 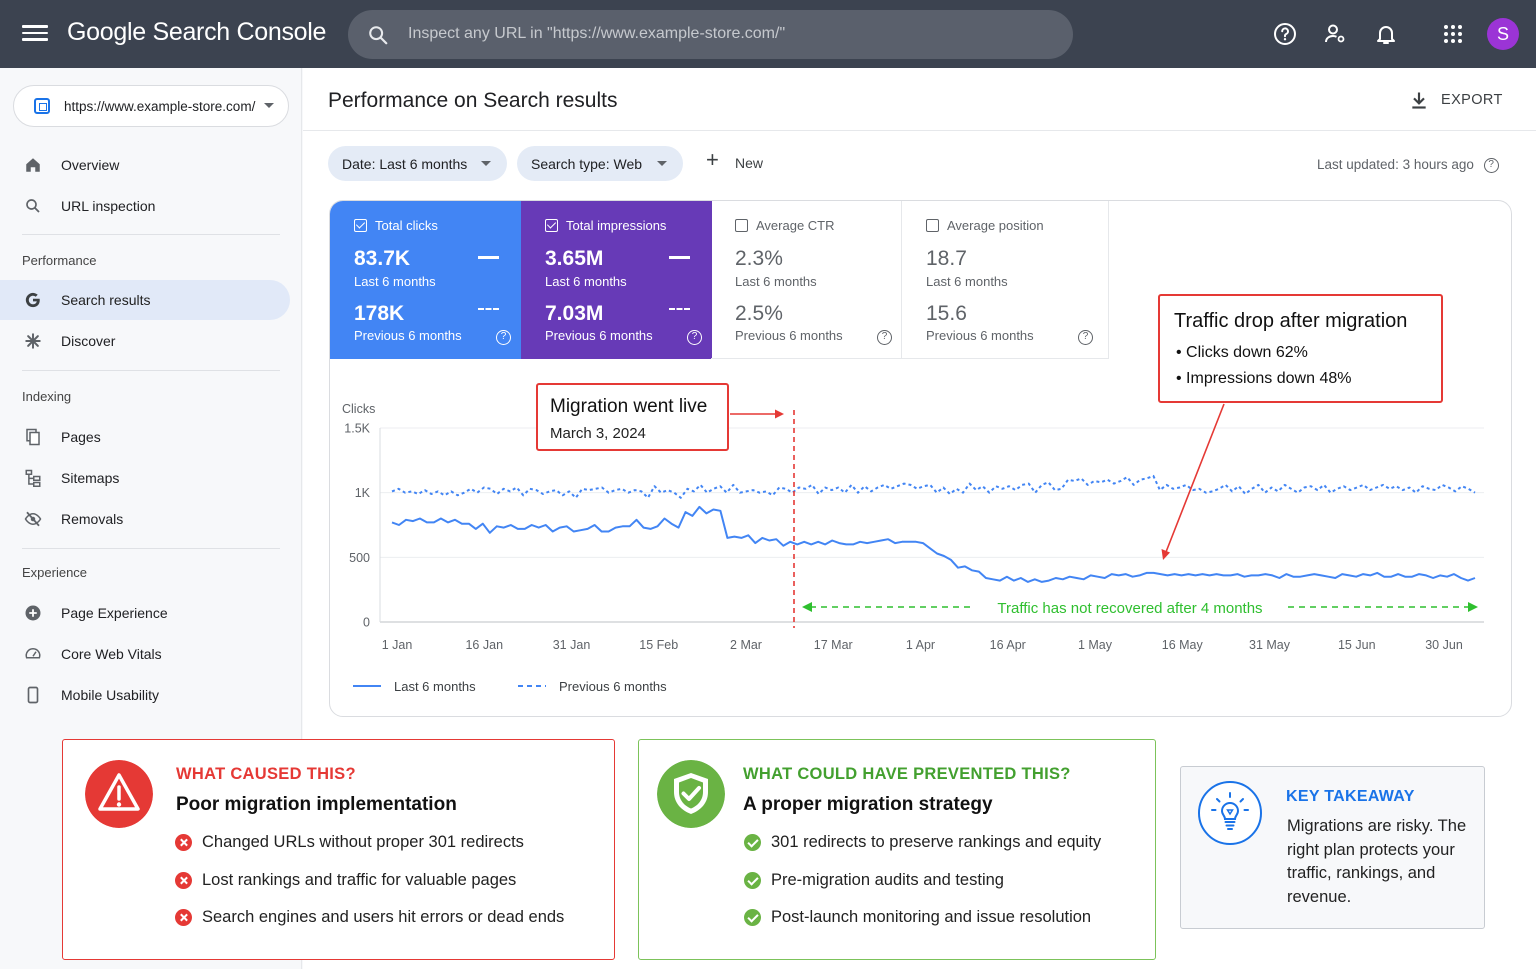 I want to click on sitemap-icon, so click(x=33, y=478).